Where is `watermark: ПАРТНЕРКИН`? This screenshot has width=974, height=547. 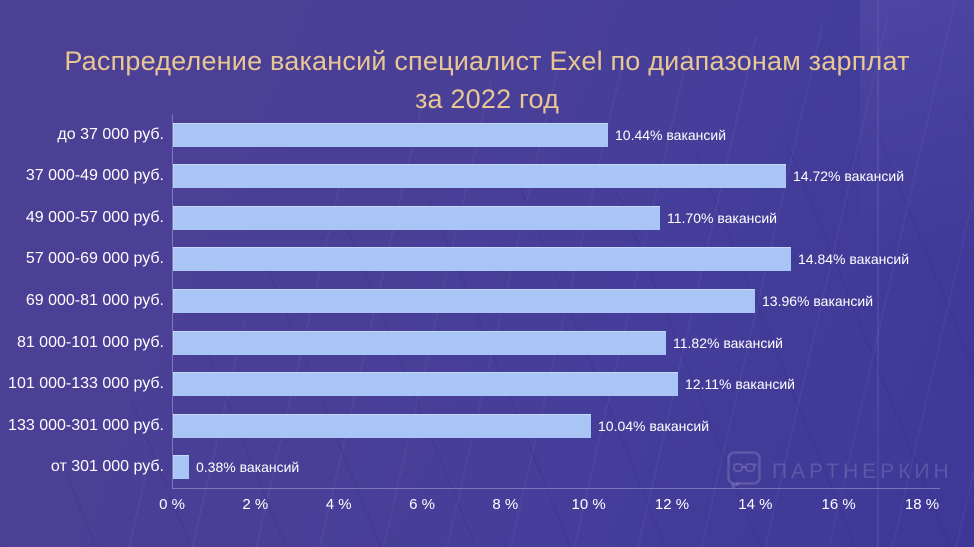
watermark: ПАРТНЕРКИН is located at coordinates (840, 472).